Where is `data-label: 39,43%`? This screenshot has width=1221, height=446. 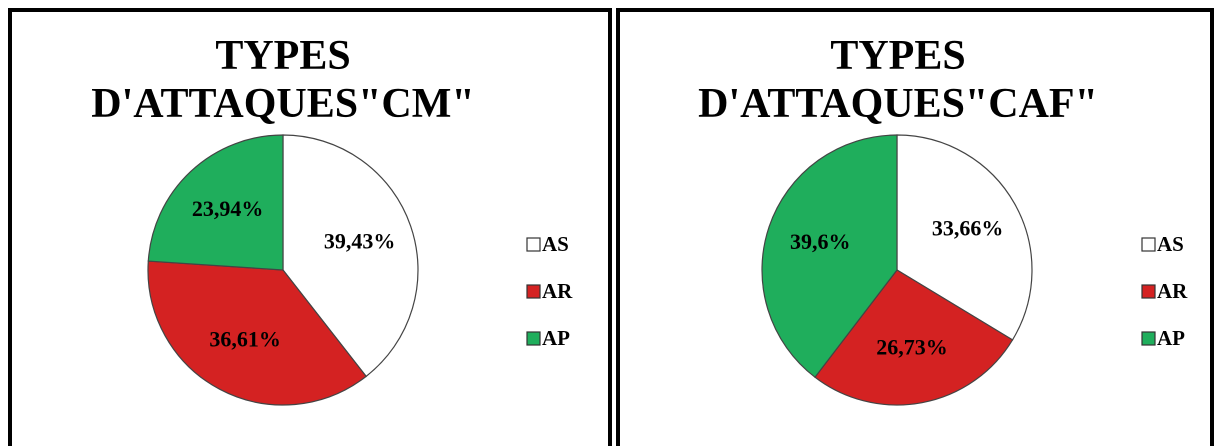
data-label: 39,43% is located at coordinates (360, 241).